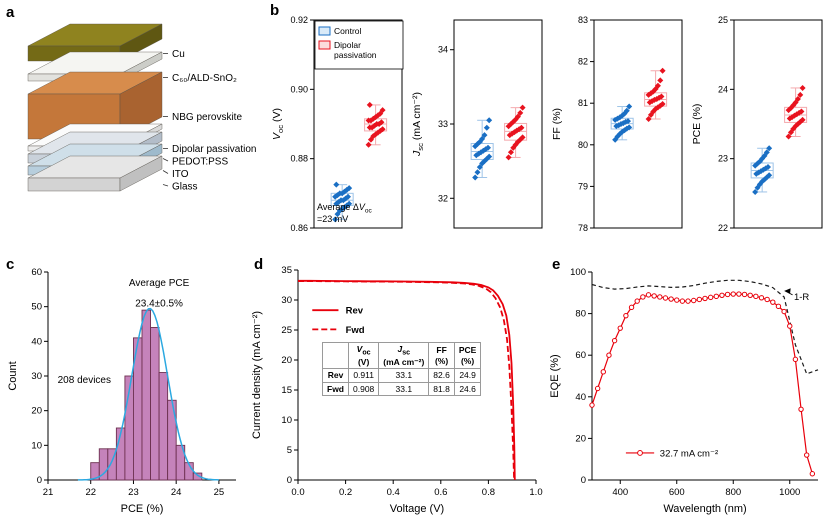  I want to click on y-tick-label: 24, so click(723, 89).